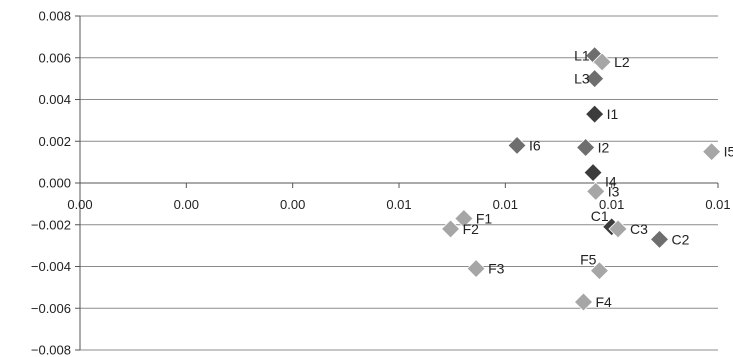 This screenshot has height=357, width=733. Describe the element at coordinates (639, 229) in the screenshot. I see `point-label-c3: C3` at that location.